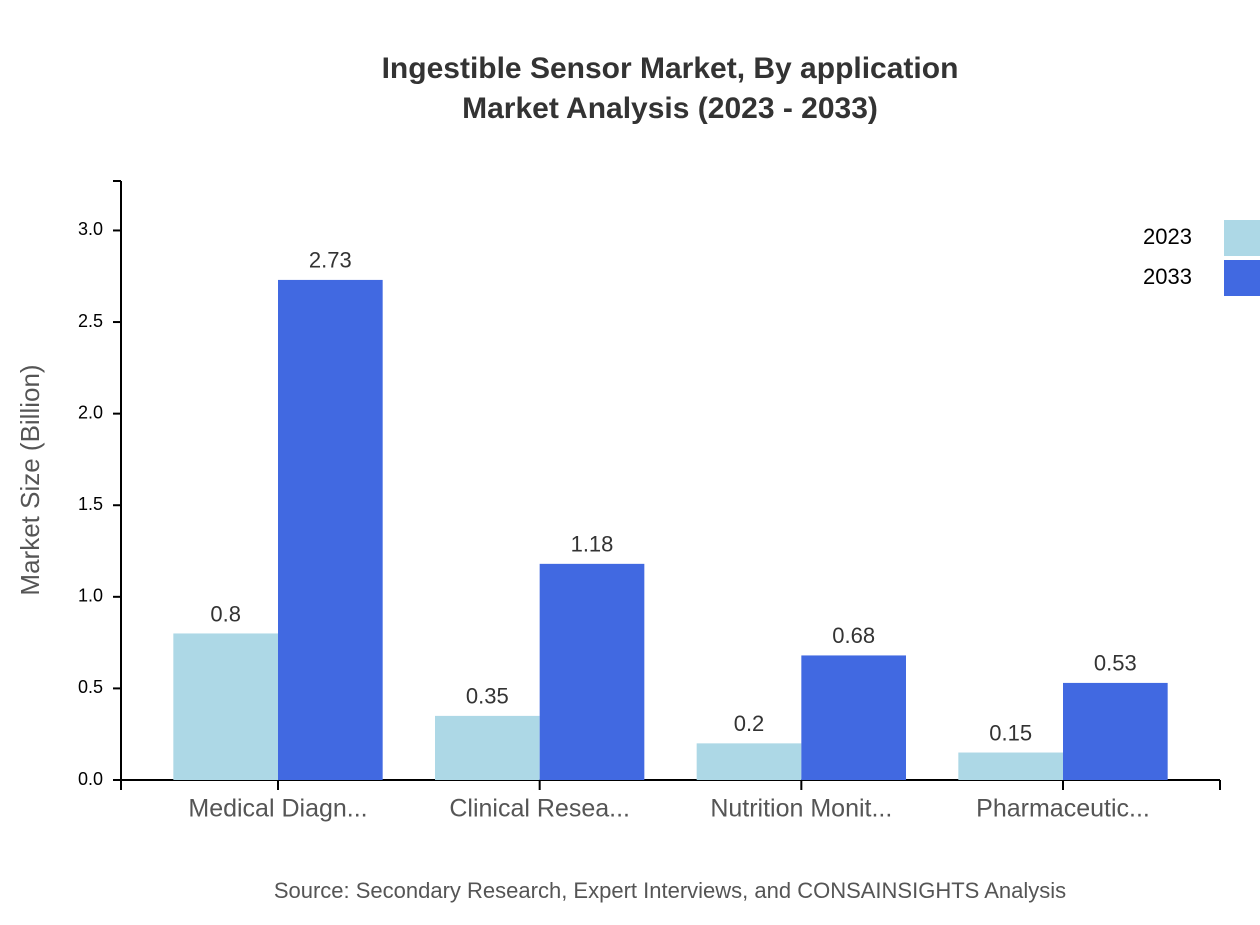 This screenshot has height=925, width=1260. Describe the element at coordinates (90, 504) in the screenshot. I see `y-tick-label: 1.5` at that location.